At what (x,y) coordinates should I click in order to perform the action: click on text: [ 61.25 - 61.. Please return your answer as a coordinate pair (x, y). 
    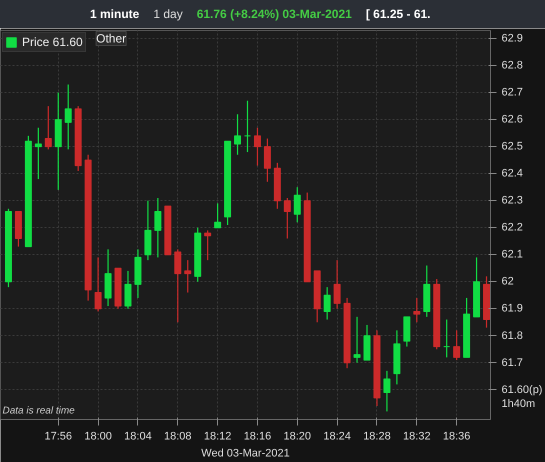
    Looking at the image, I should click on (398, 14).